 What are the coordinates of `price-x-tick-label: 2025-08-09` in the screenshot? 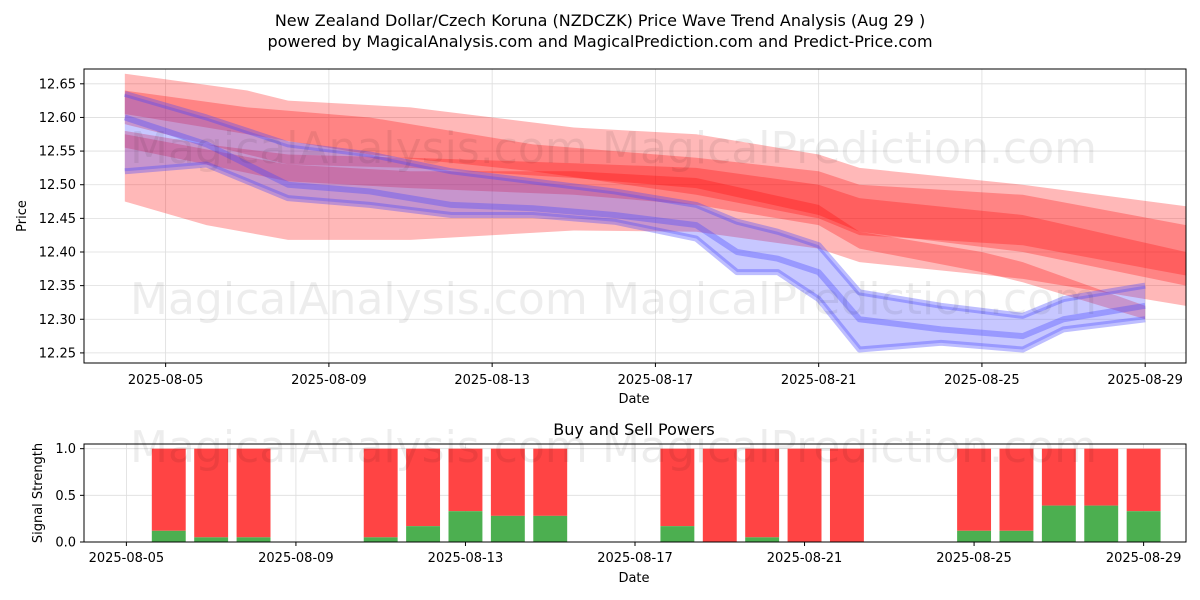 It's located at (329, 380).